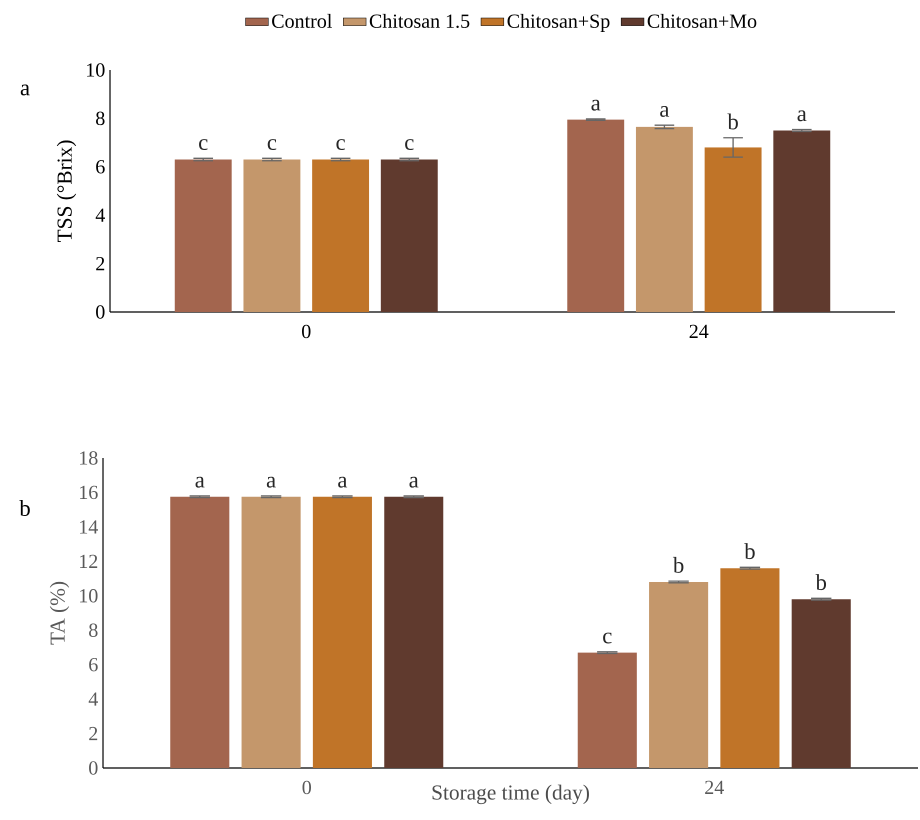 Image resolution: width=920 pixels, height=820 pixels. Describe the element at coordinates (89, 527) in the screenshot. I see `y-tick-label: 14` at that location.